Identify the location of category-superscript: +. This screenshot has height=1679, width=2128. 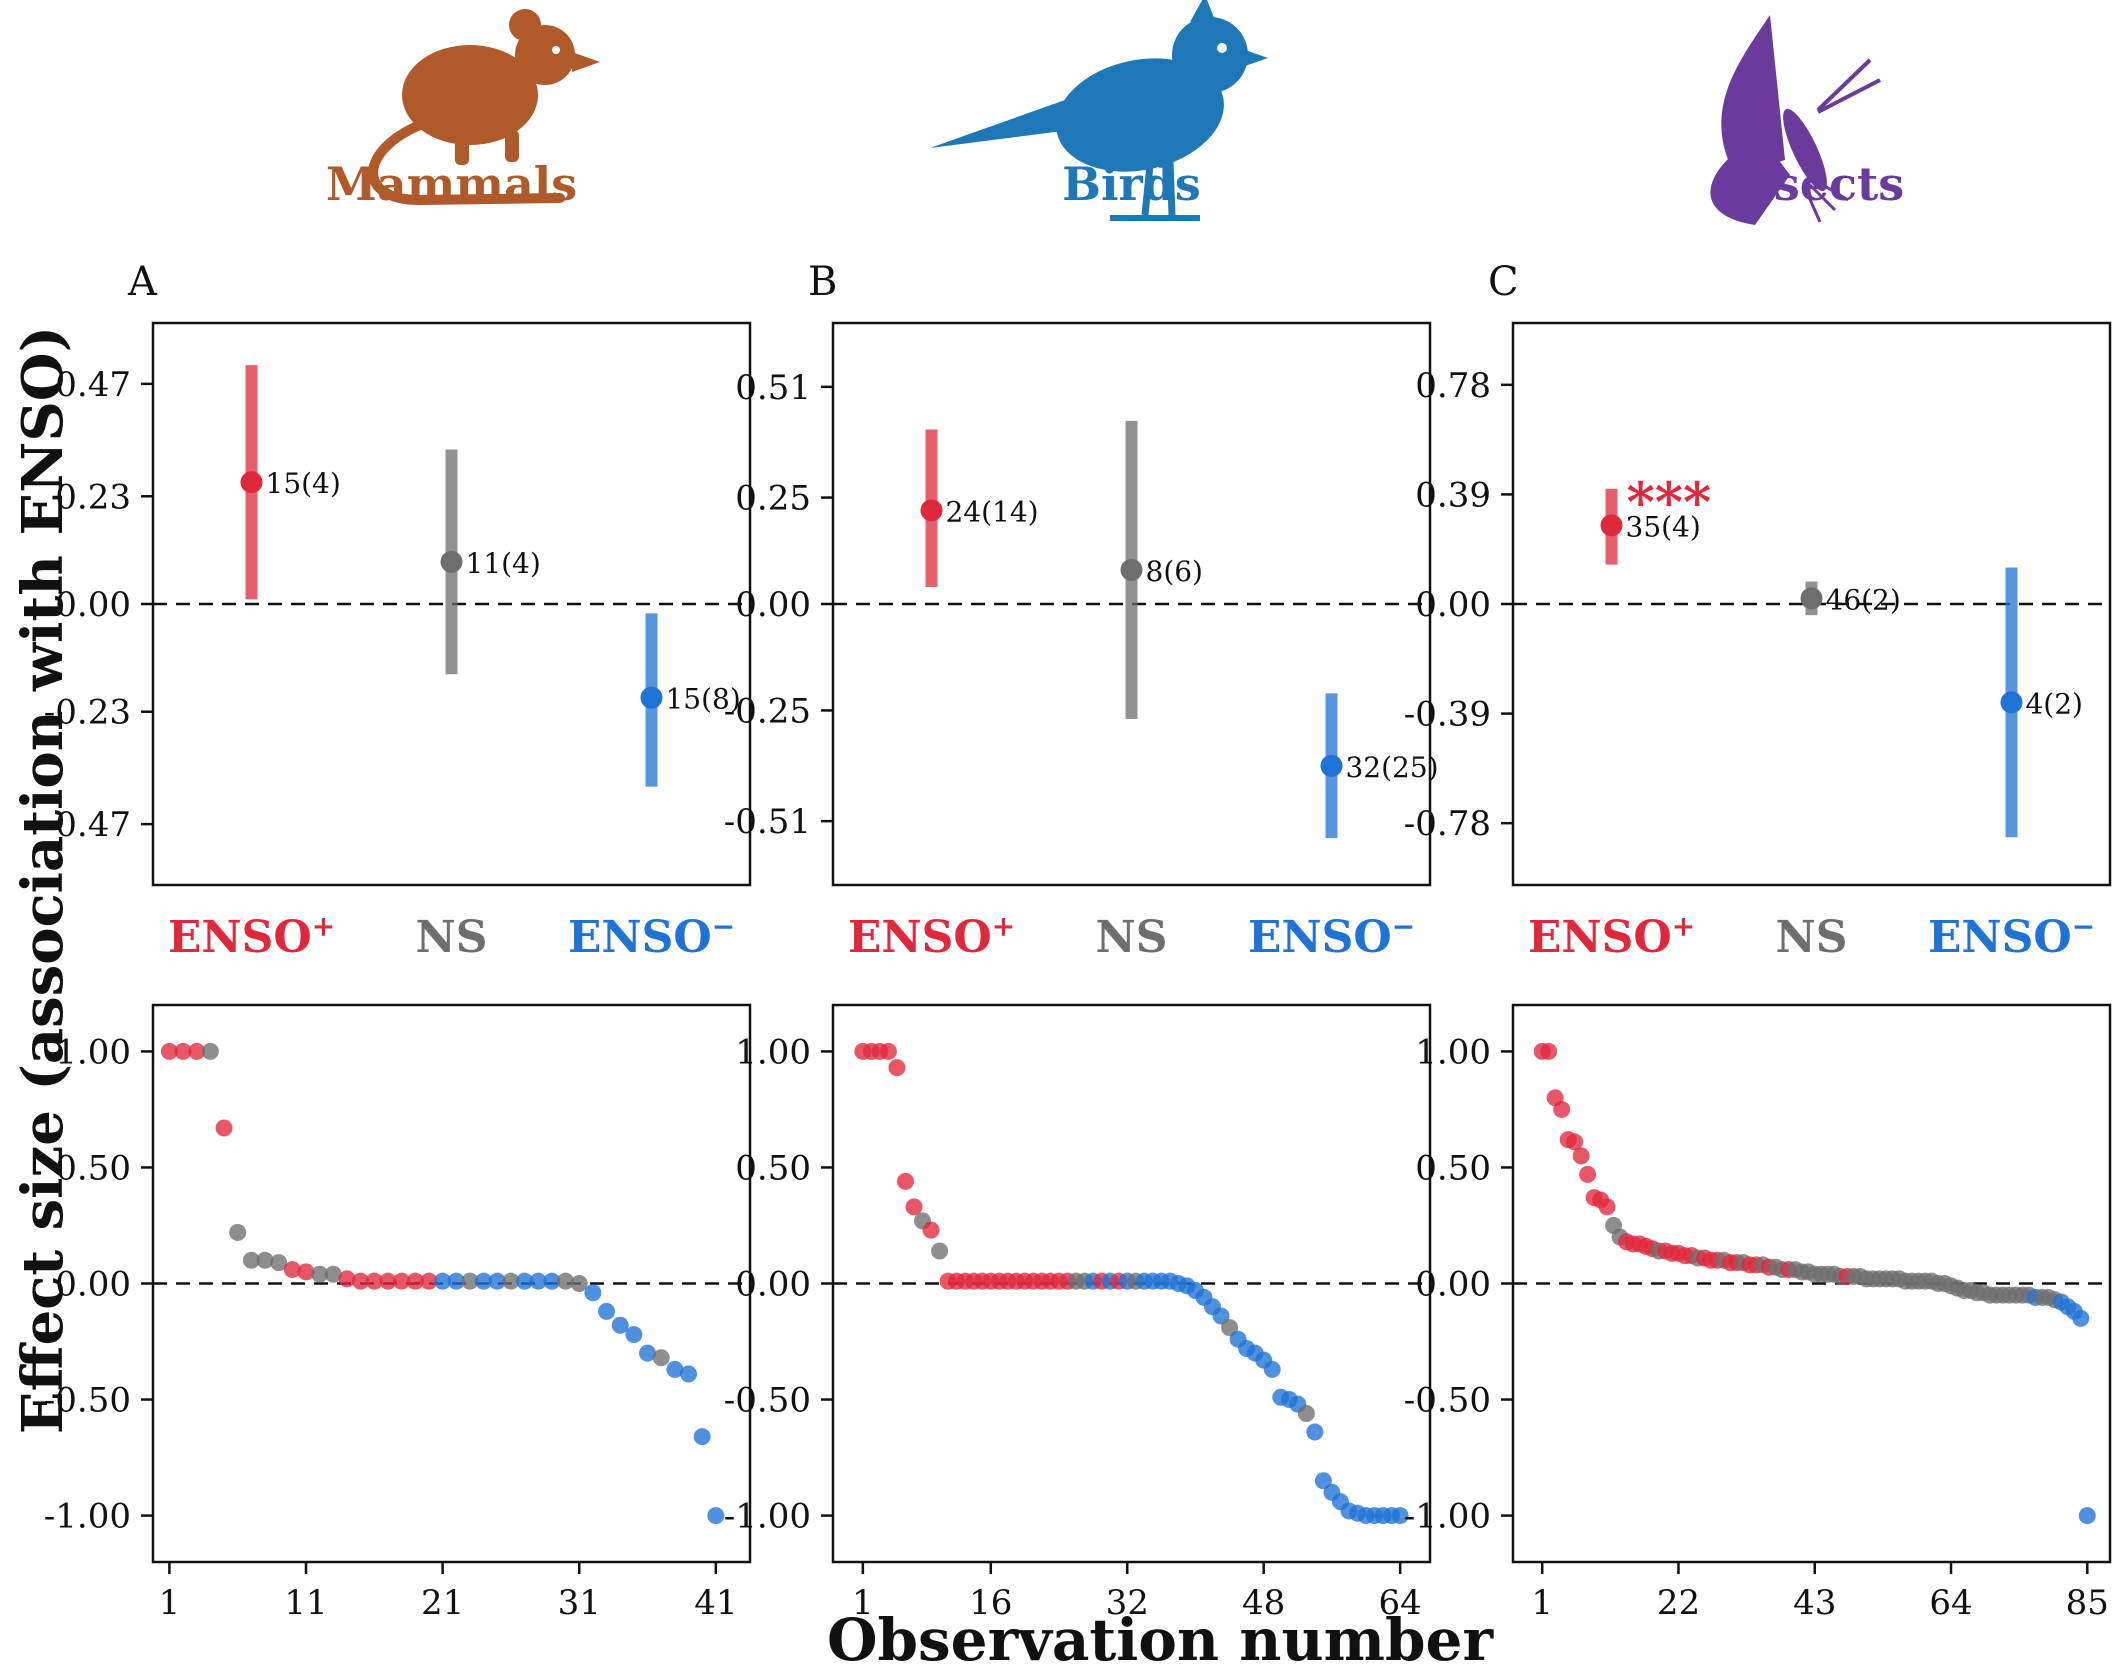
(1683, 926).